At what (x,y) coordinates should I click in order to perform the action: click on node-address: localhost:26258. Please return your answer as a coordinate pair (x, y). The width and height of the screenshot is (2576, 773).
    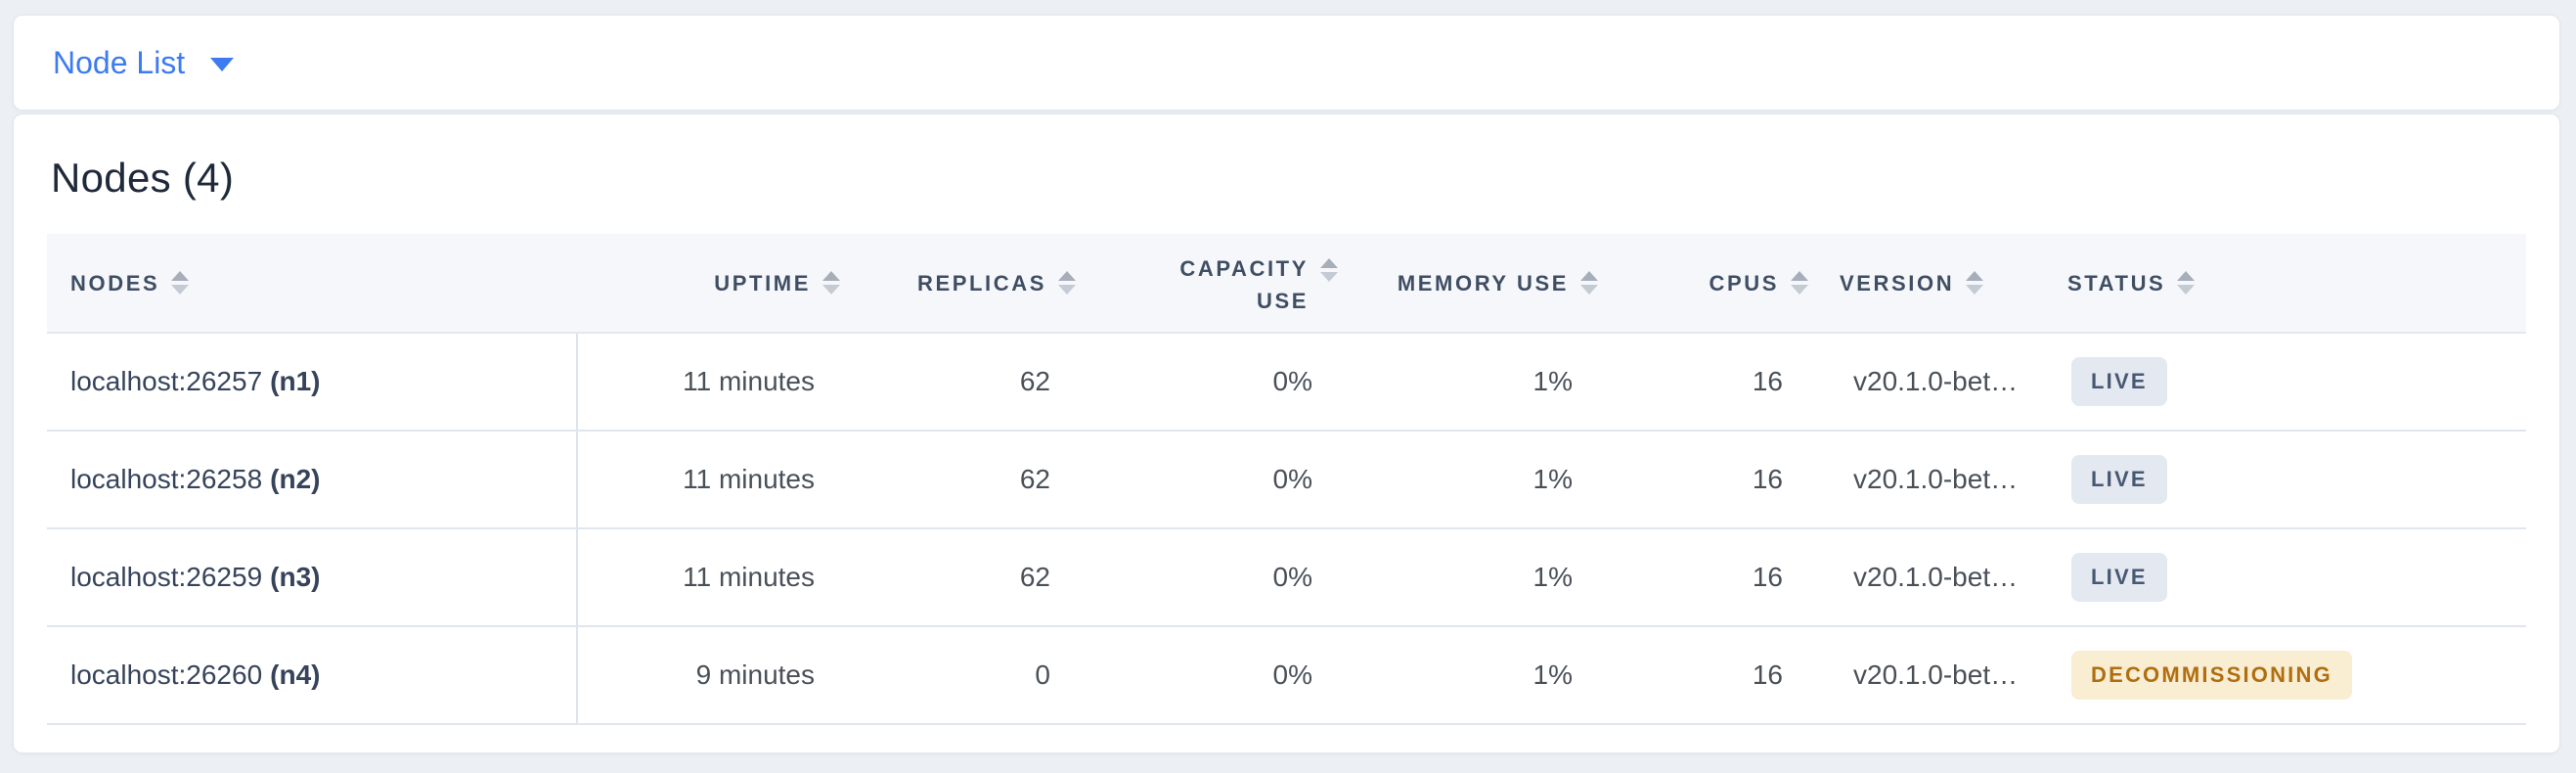
    Looking at the image, I should click on (166, 479).